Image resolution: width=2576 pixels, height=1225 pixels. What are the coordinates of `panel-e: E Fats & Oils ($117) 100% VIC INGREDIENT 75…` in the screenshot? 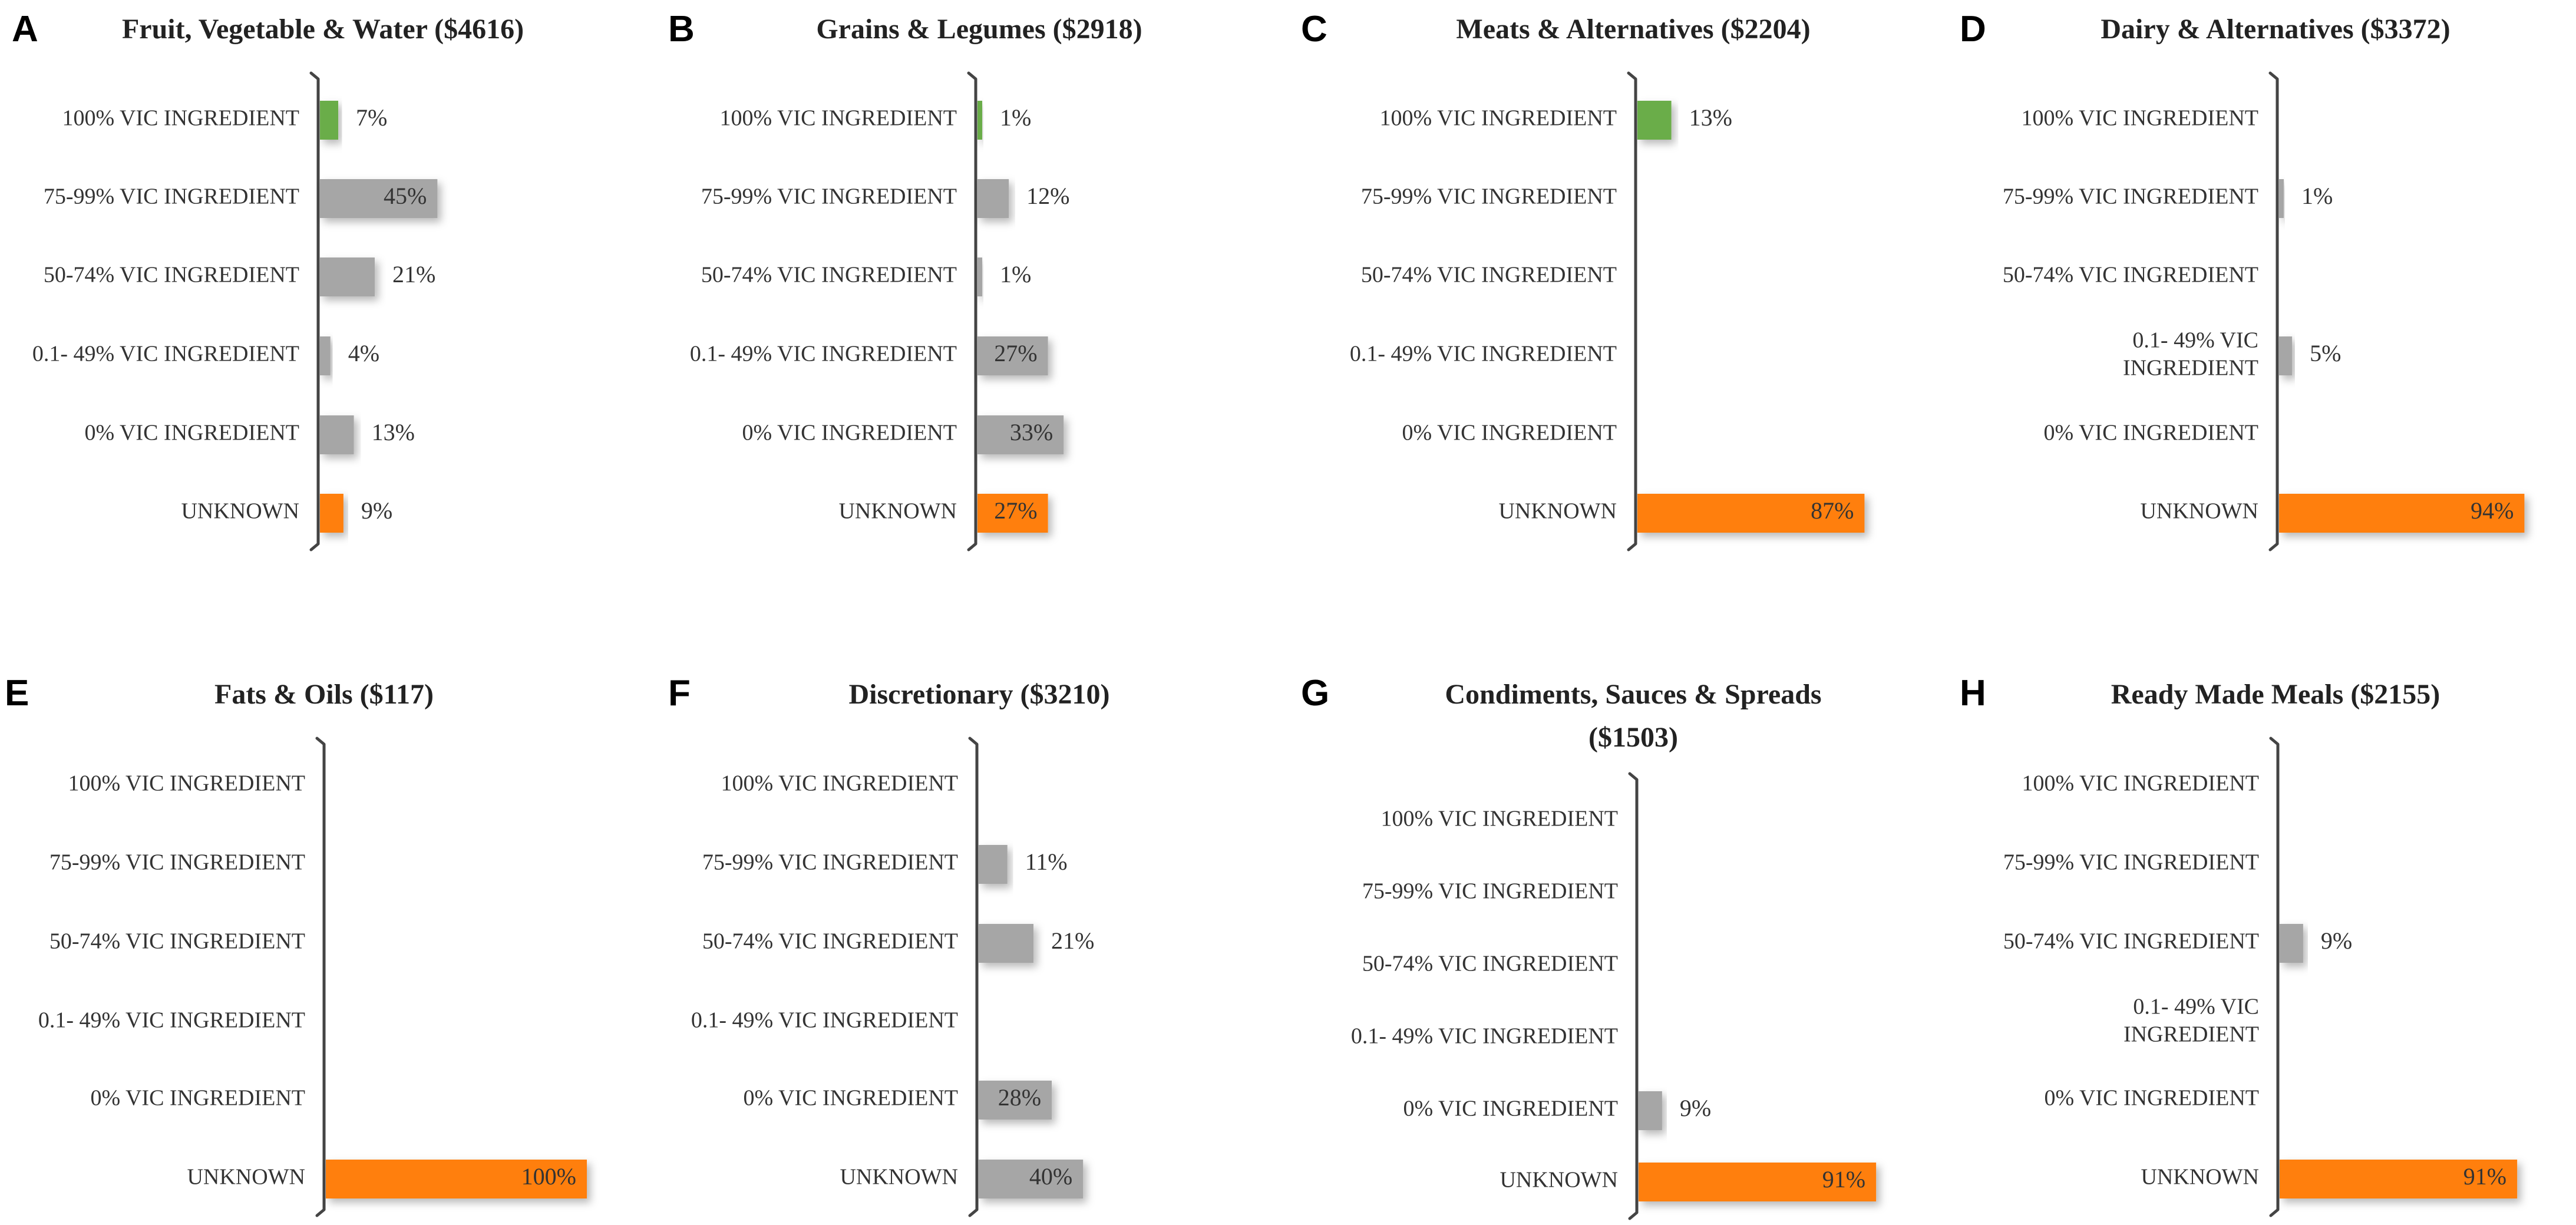 It's located at (296, 945).